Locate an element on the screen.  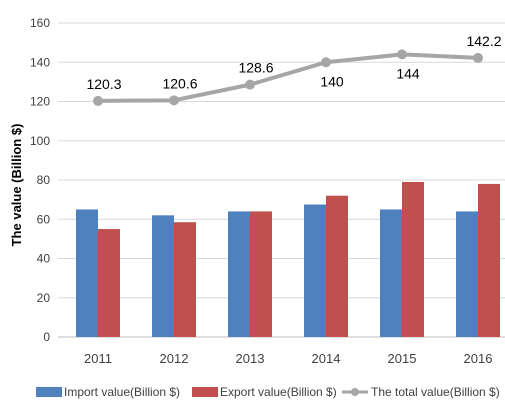
x-tick-label: 2016 is located at coordinates (478, 358).